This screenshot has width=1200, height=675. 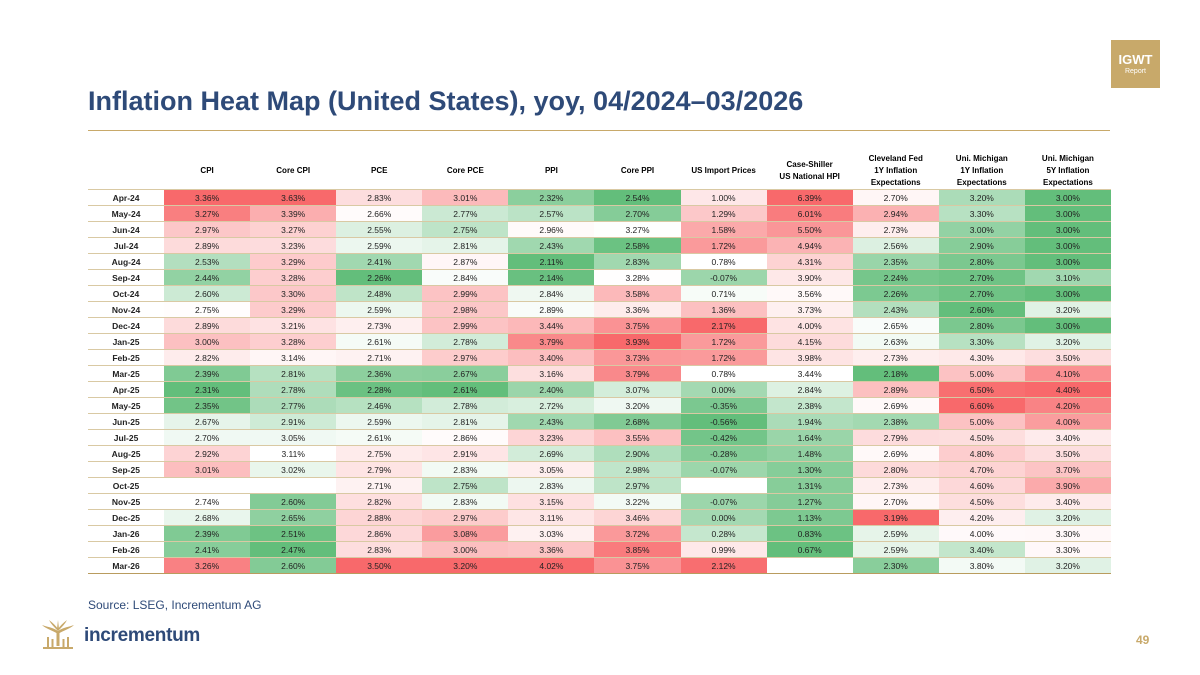 What do you see at coordinates (809, 170) in the screenshot?
I see `column-header: Case-Shiller US National HPI` at bounding box center [809, 170].